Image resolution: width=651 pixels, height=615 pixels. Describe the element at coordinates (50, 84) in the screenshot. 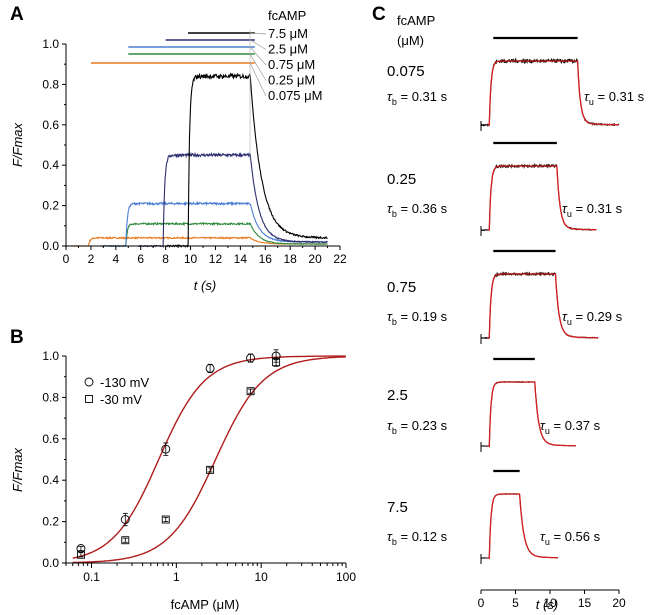

I see `panel-a-ytick-label: 0.8` at that location.